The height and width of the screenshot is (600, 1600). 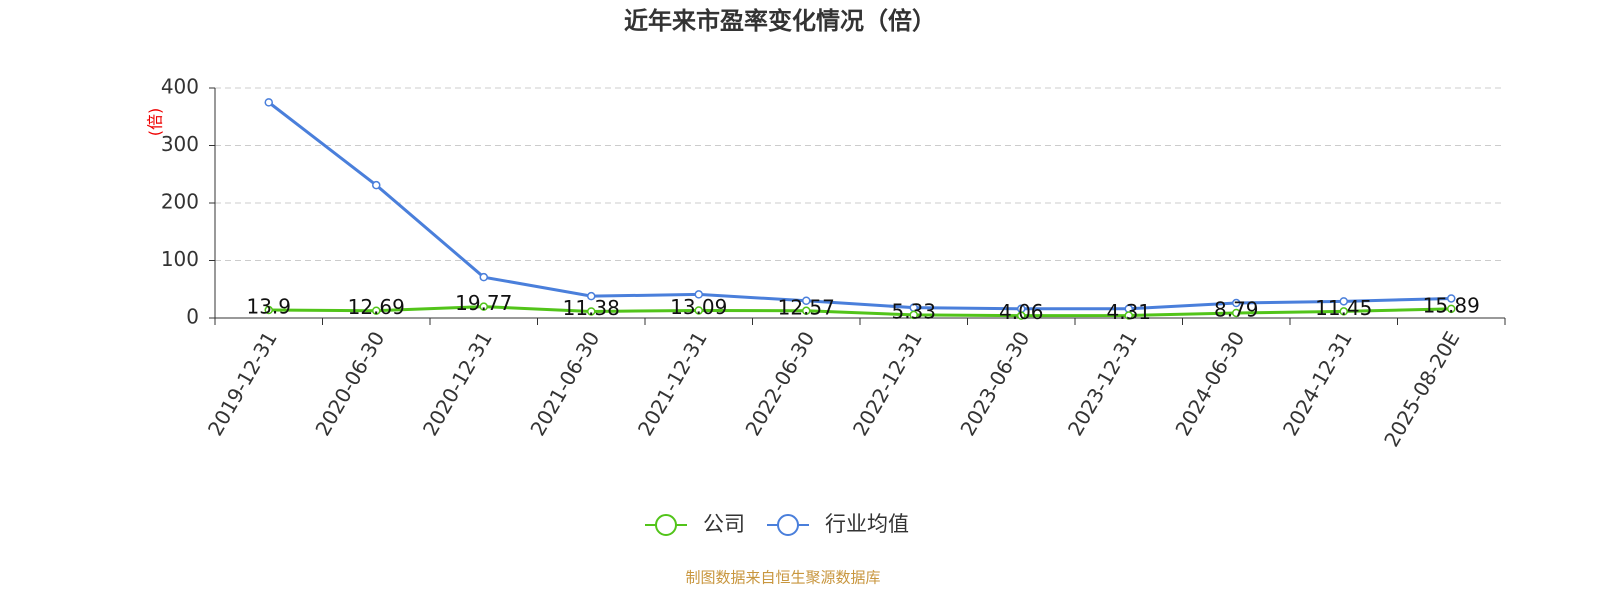 I want to click on y-tick-label: 200, so click(x=180, y=202).